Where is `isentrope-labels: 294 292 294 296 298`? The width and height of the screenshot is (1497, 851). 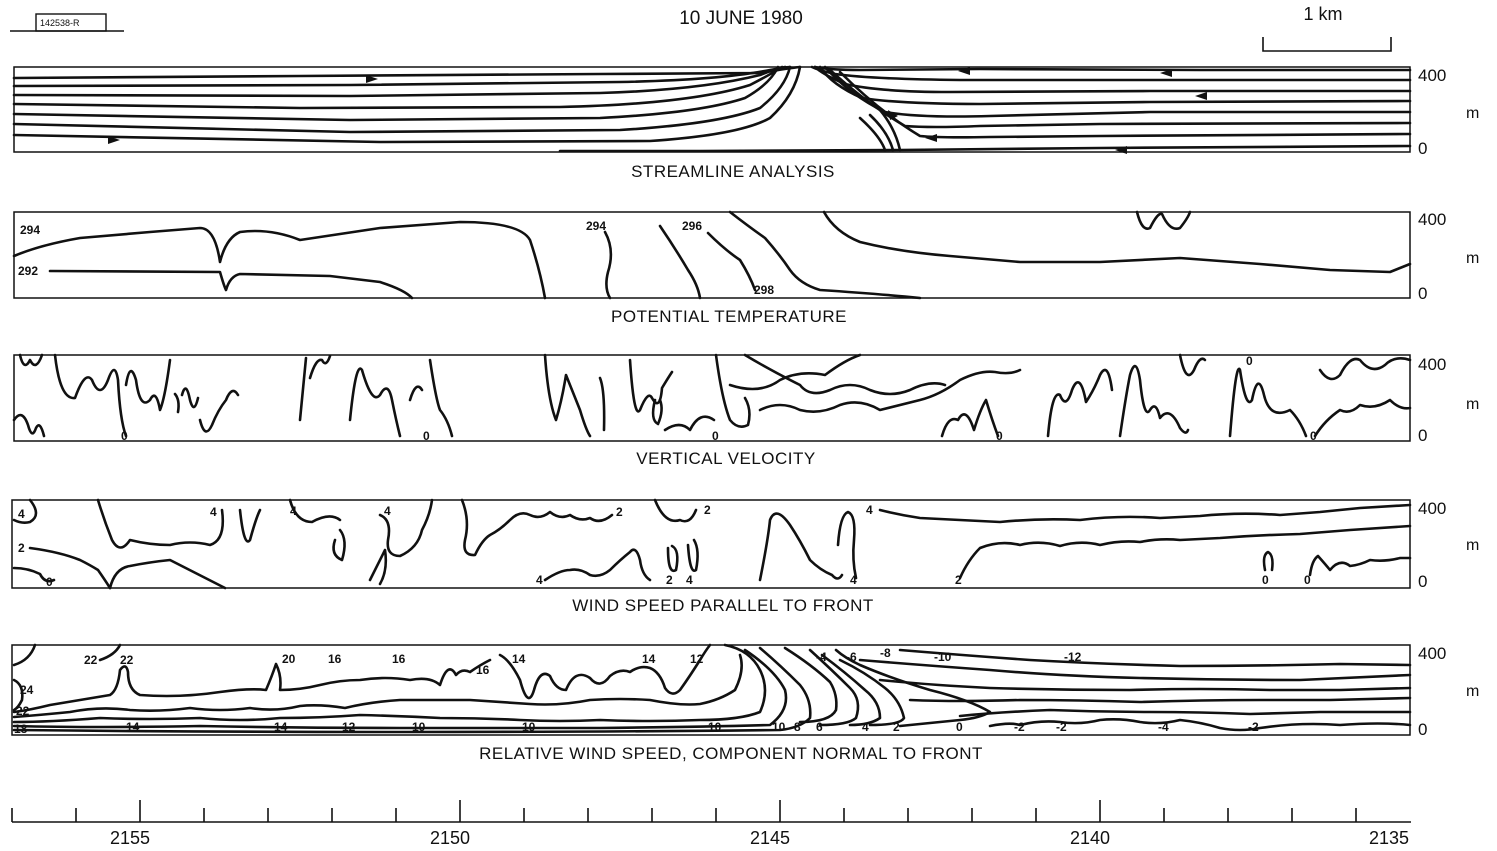
isentrope-labels: 294 292 294 296 298 is located at coordinates (396, 258).